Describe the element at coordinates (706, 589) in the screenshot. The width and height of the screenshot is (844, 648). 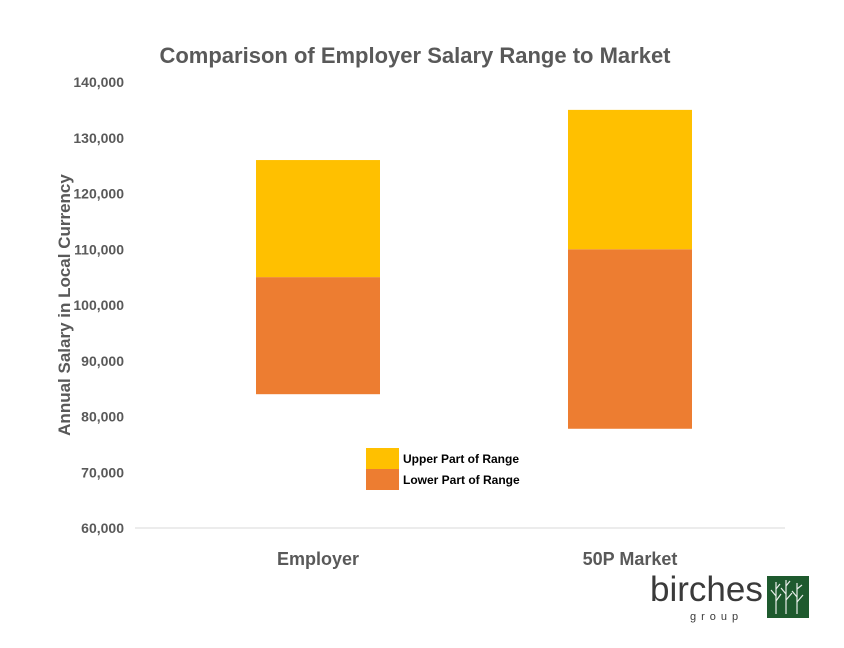
I see `logo-wordmark: birches` at that location.